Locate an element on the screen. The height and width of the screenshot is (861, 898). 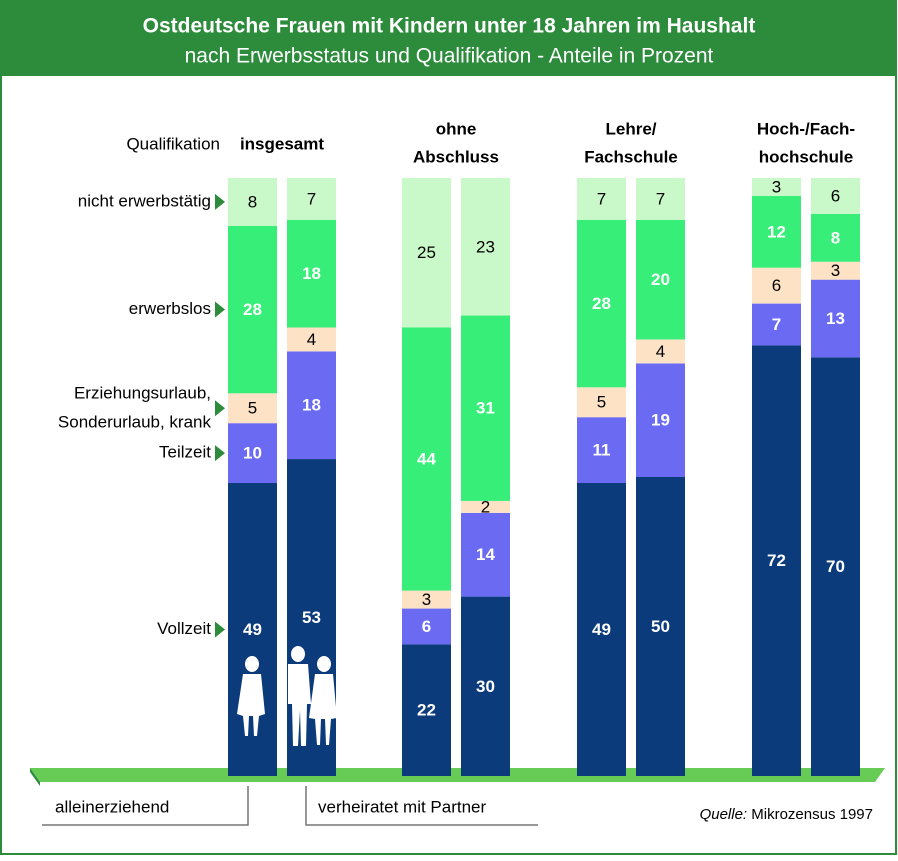
legend-label: Teilzeit is located at coordinates (185, 452).